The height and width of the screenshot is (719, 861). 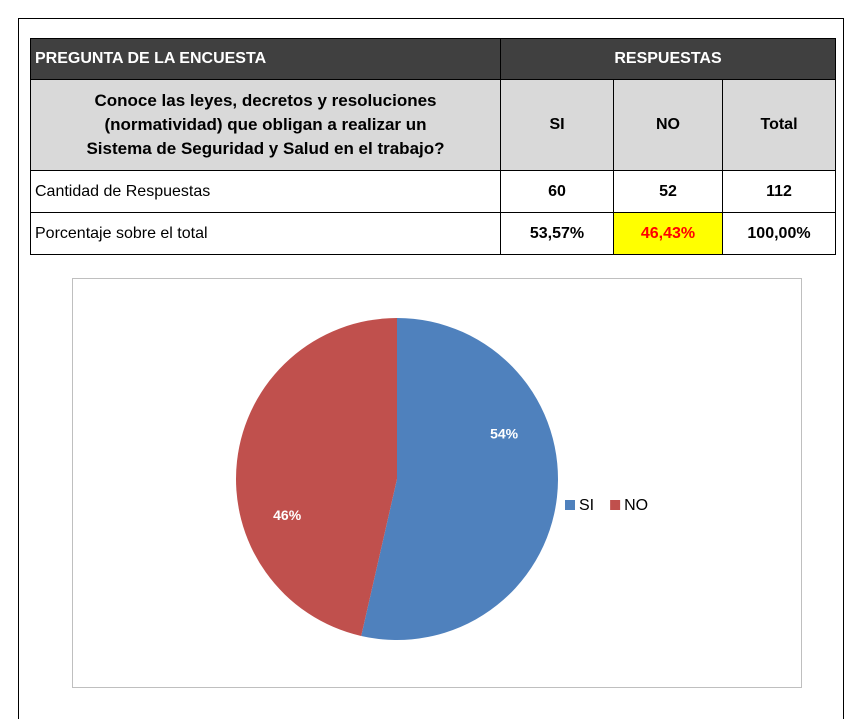 I want to click on highlighted-cell: 46,43%, so click(x=668, y=233).